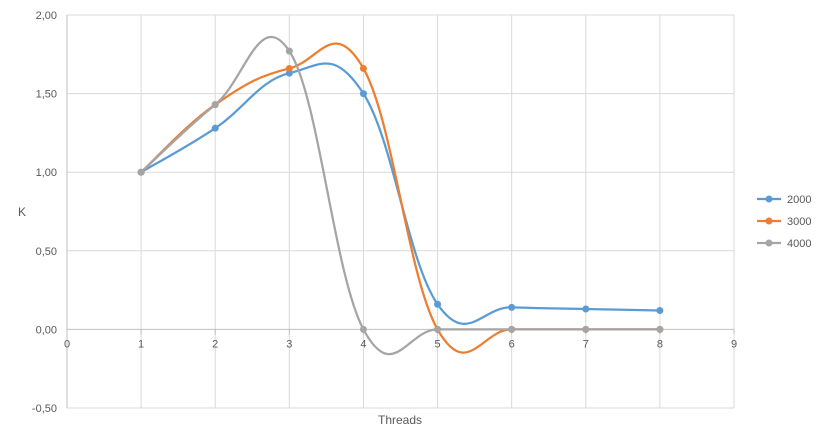 This screenshot has height=444, width=824. I want to click on x-tick-label: 3, so click(289, 344).